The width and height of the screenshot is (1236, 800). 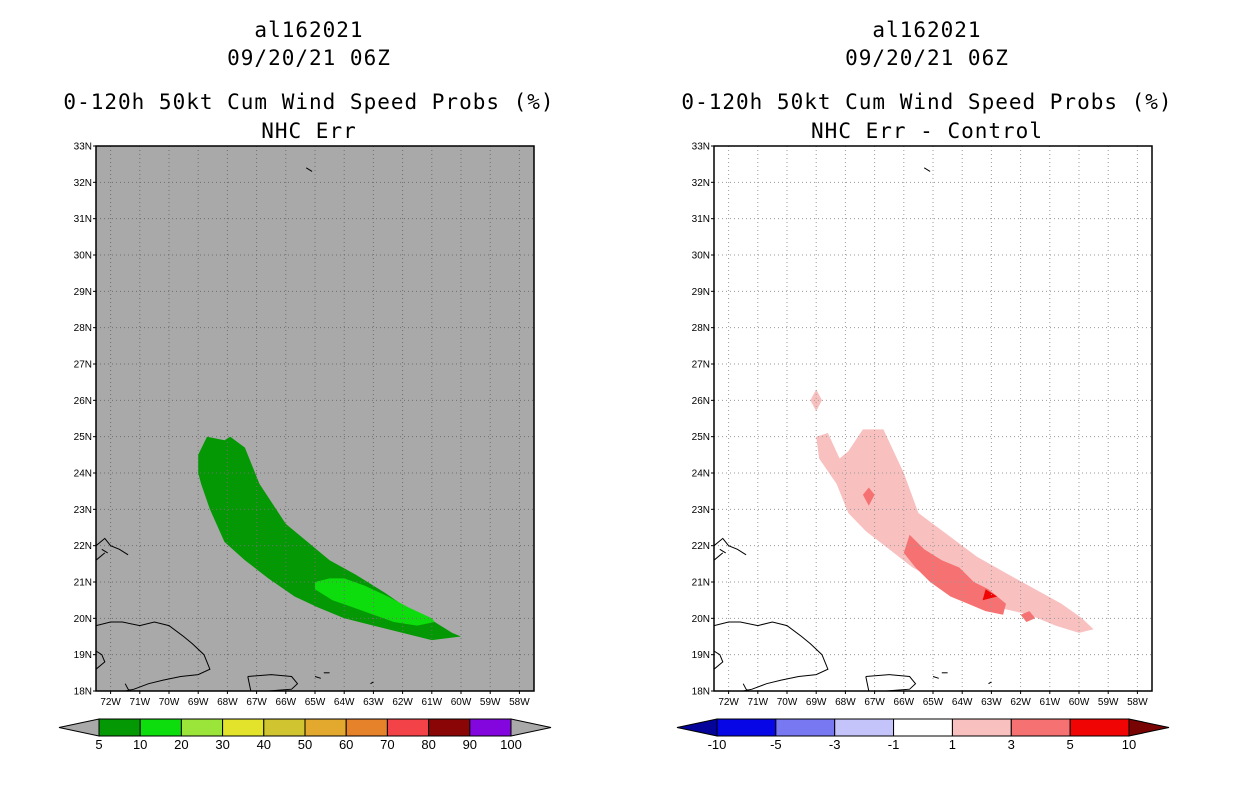 What do you see at coordinates (927, 131) in the screenshot?
I see `chart-subtitle: NHC Err - Control` at bounding box center [927, 131].